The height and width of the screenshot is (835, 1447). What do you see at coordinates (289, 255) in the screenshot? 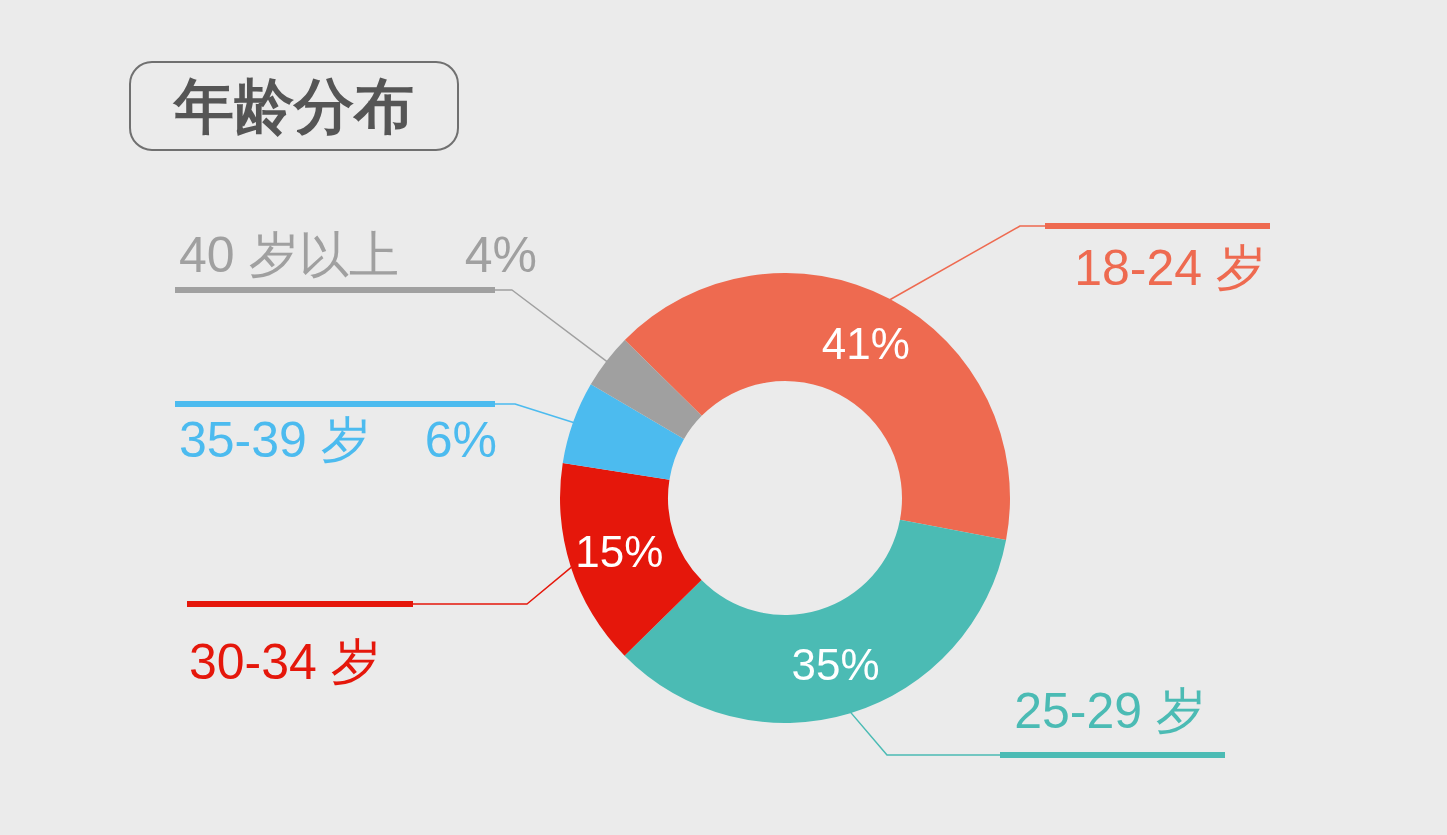
I see `slice-label: 40 岁以上` at bounding box center [289, 255].